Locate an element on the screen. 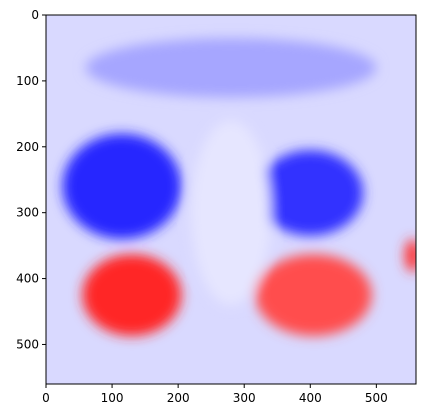  x-tick-label: 100 is located at coordinates (112, 398).